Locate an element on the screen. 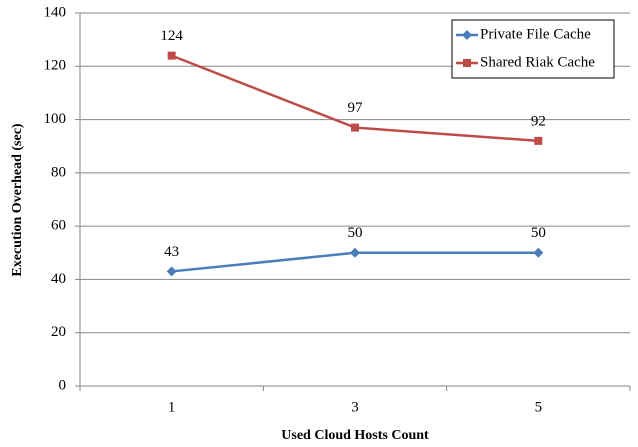 The height and width of the screenshot is (447, 638). x-tick-label: 3 is located at coordinates (355, 407).